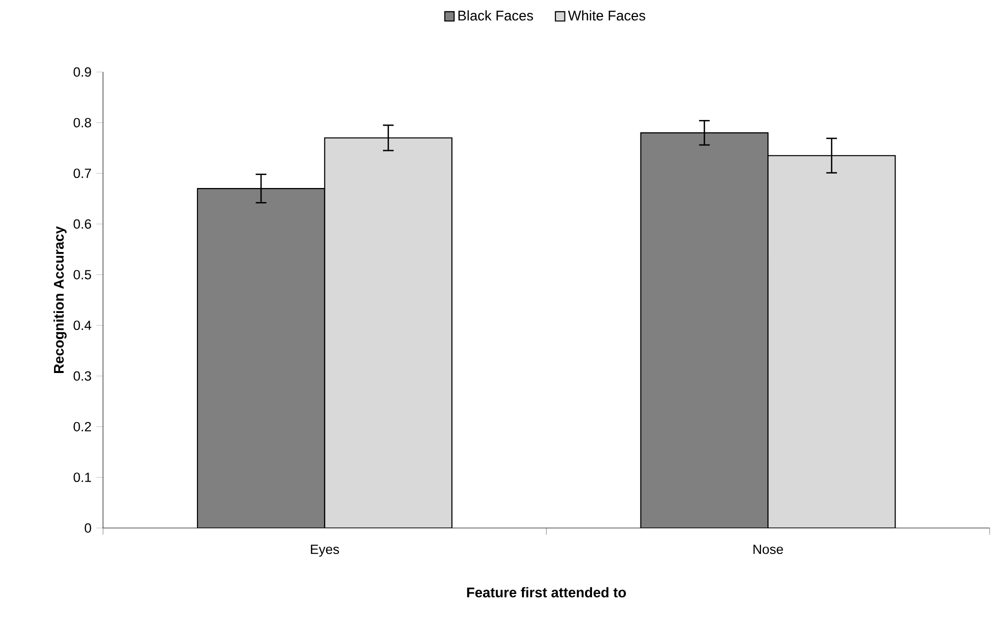  I want to click on y-tick-label: 0.6, so click(83, 224).